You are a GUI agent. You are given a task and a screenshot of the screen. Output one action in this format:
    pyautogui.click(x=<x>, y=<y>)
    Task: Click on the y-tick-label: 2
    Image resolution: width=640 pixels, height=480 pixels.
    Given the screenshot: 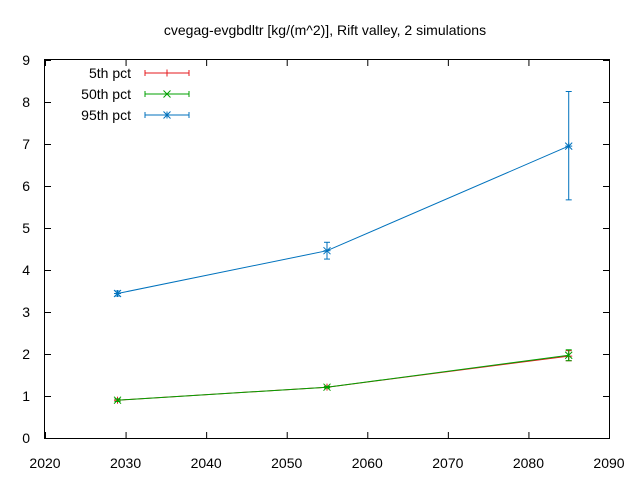 What is the action you would take?
    pyautogui.click(x=26, y=354)
    